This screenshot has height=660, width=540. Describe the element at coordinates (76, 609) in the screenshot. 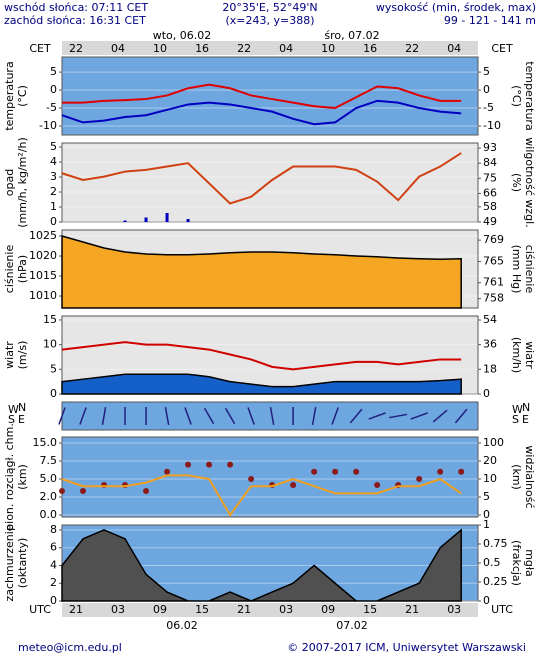

I see `x-tick-label: 21` at that location.